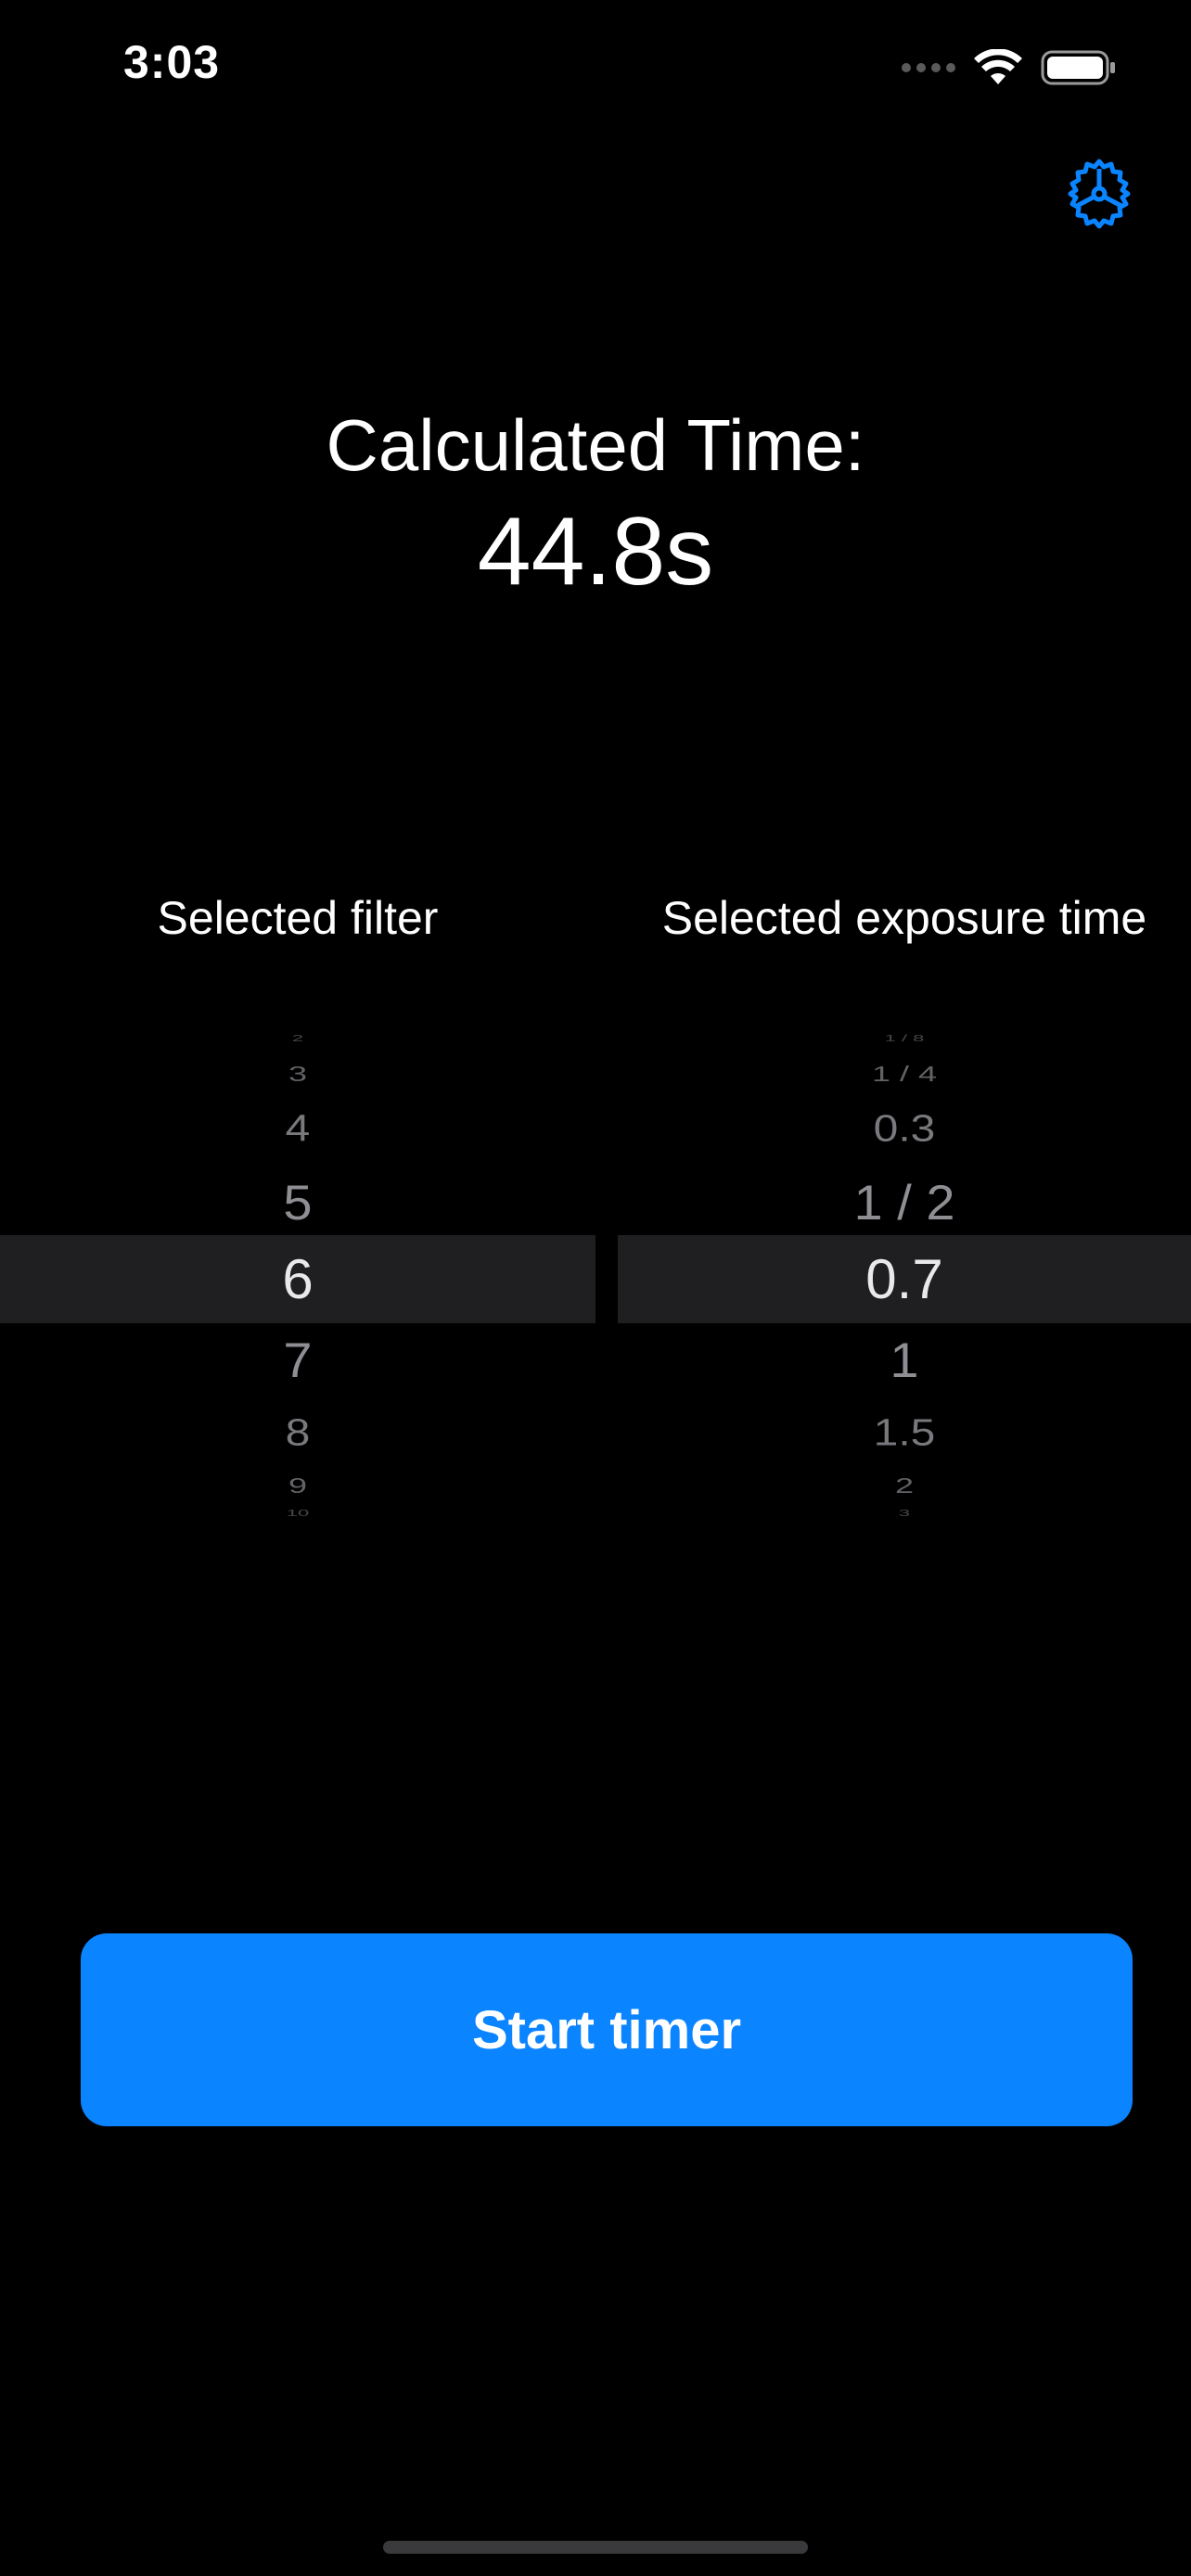 The image size is (1191, 2576). I want to click on picker-item: 8, so click(298, 1433).